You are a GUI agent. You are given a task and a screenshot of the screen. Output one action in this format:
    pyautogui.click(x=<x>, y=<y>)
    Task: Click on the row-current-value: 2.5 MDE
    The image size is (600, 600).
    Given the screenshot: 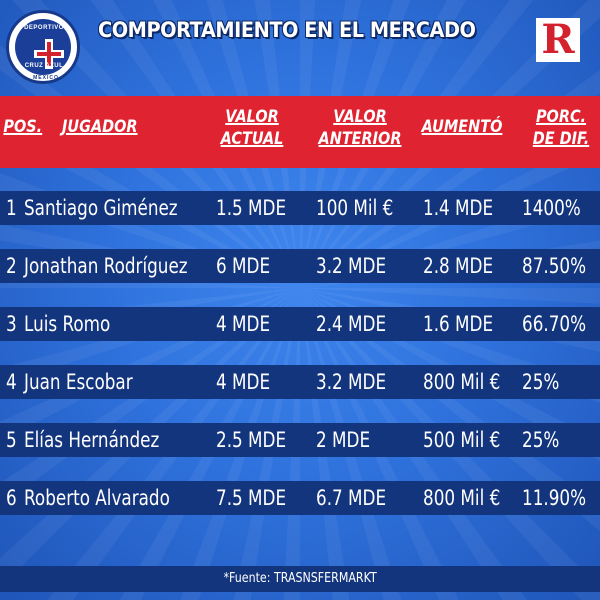 What is the action you would take?
    pyautogui.click(x=251, y=440)
    